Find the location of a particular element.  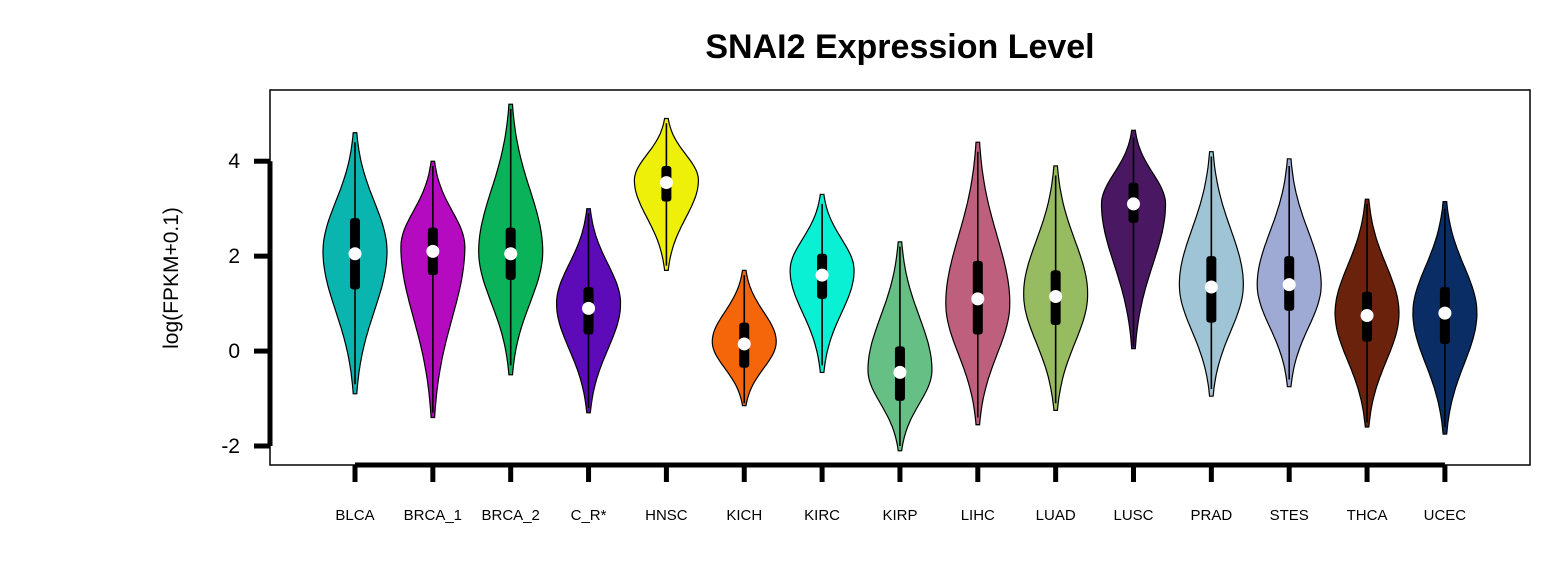

x-tick-label: THCA is located at coordinates (1367, 515).